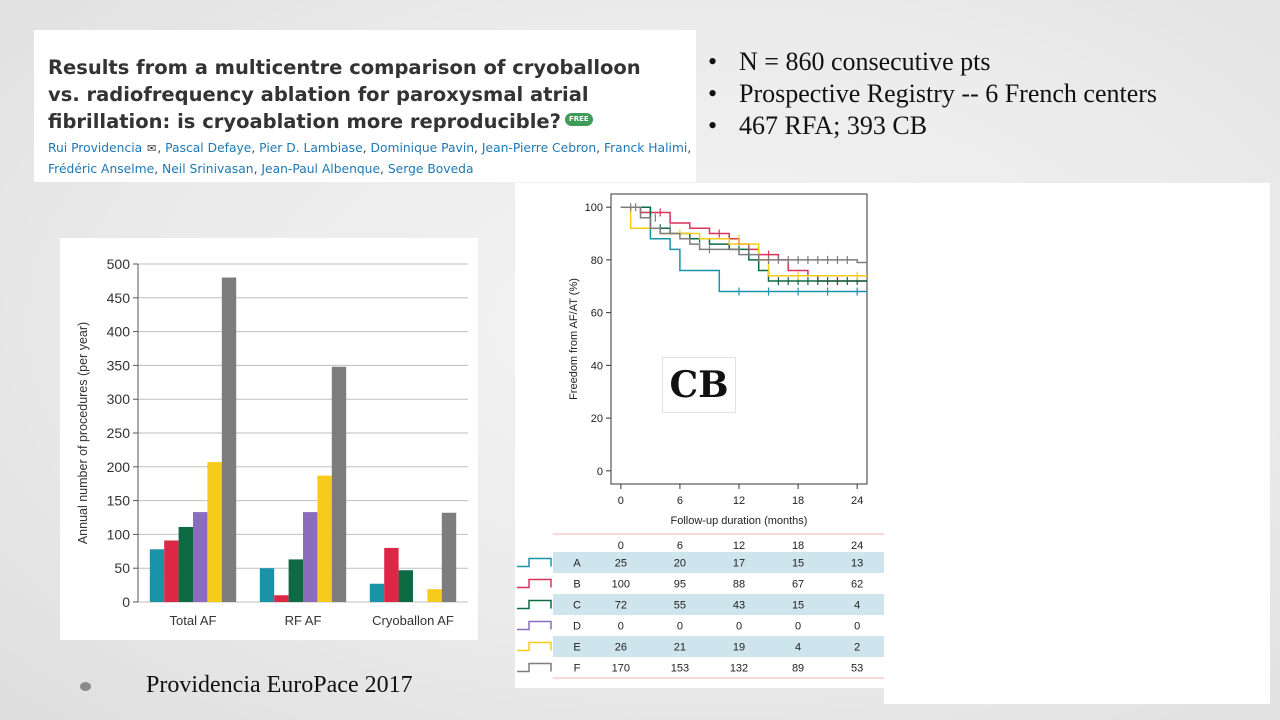 The height and width of the screenshot is (720, 1280). I want to click on author-link: Serge Boveda, so click(430, 169).